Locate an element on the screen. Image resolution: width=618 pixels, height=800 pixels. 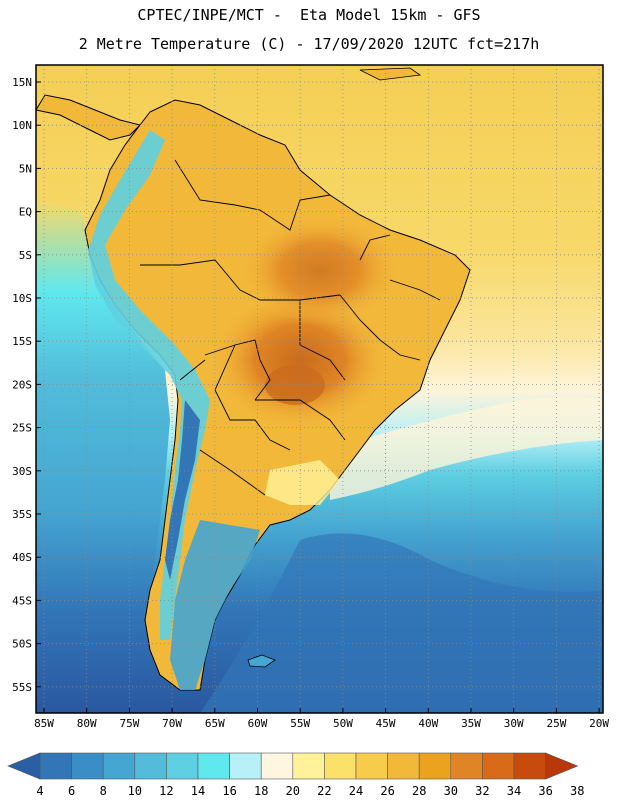
lat-label: 15N is located at coordinates (22, 82).